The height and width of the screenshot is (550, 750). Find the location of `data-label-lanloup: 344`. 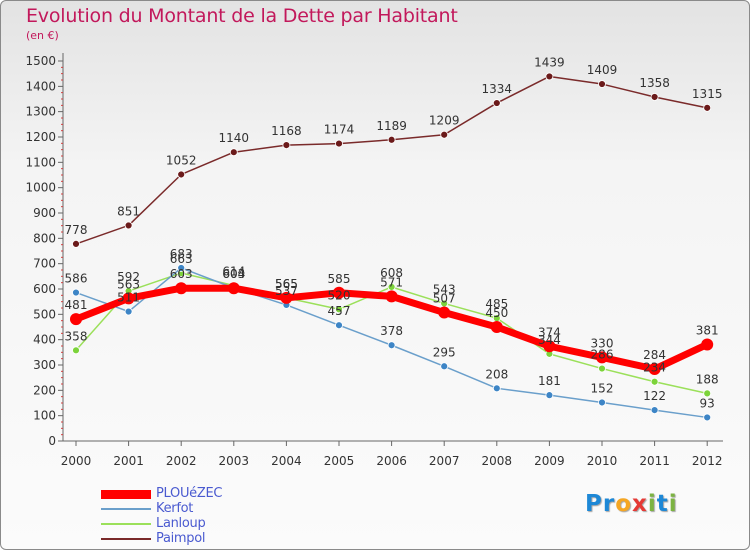

data-label-lanloup: 344 is located at coordinates (549, 340).